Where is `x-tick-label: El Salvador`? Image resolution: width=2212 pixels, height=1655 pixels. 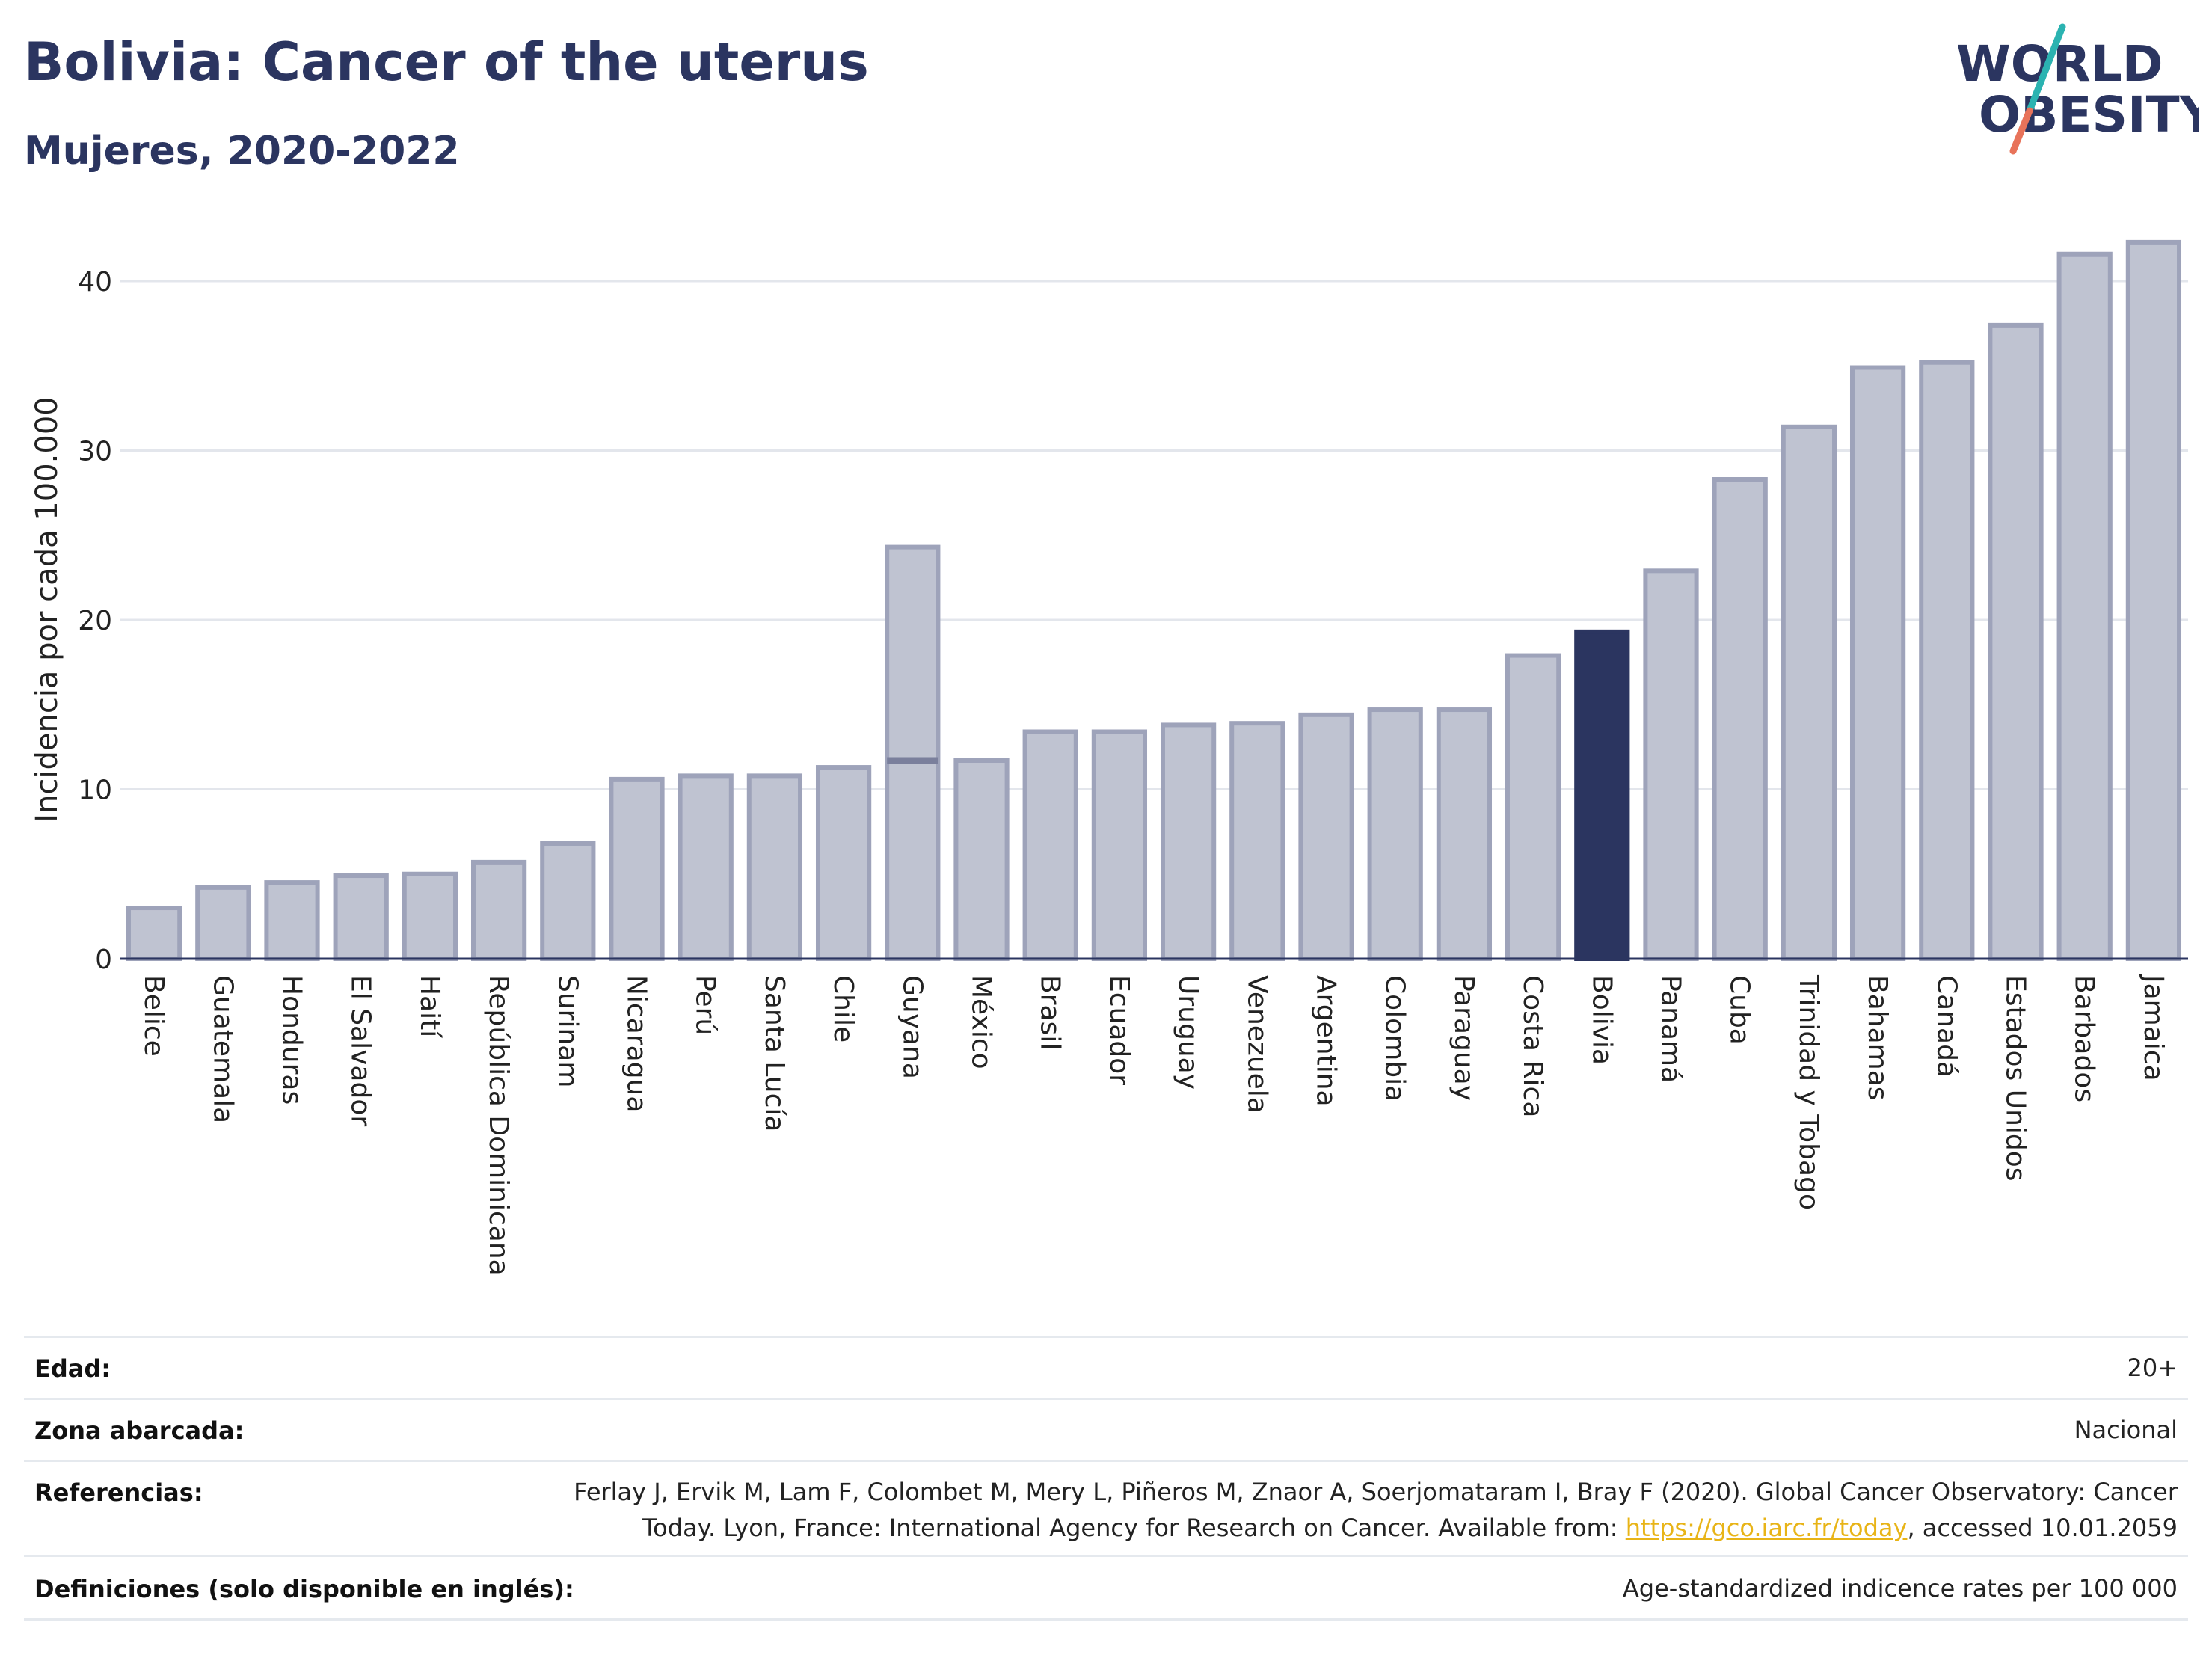
x-tick-label: El Salvador is located at coordinates (360, 1050).